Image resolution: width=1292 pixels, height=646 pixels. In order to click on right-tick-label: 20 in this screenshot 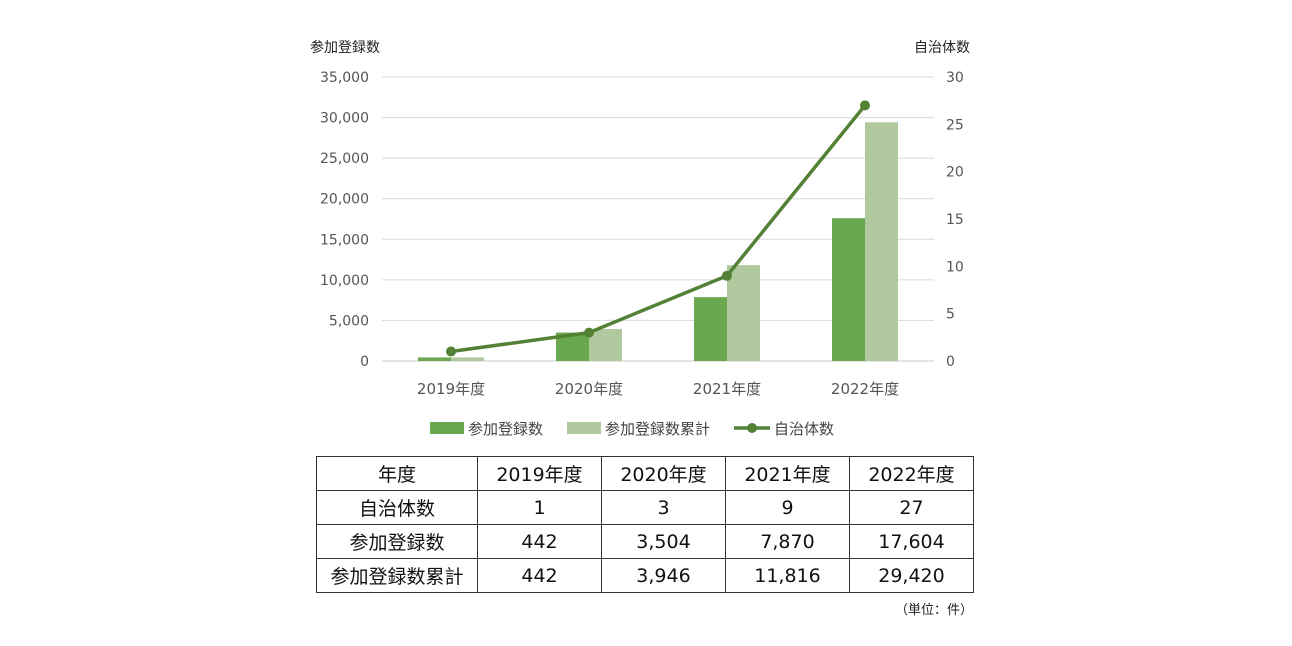, I will do `click(955, 173)`.